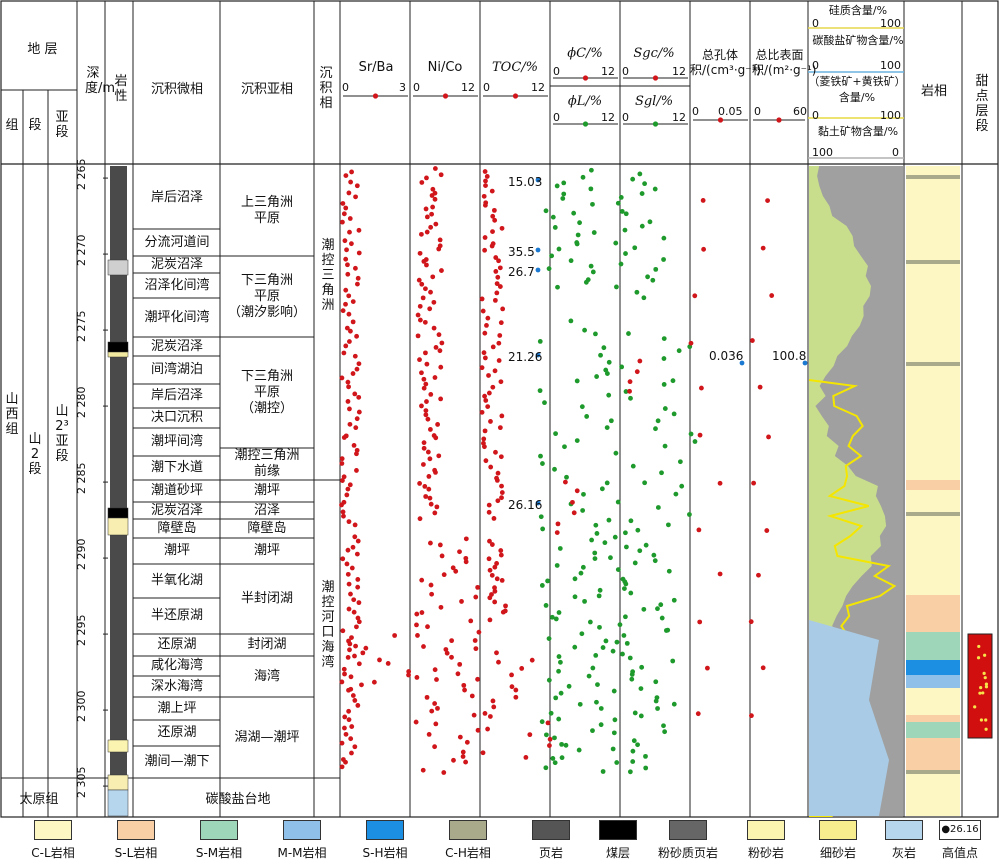  I want to click on microfacies-label: 泥炭沼泽, so click(176, 510).